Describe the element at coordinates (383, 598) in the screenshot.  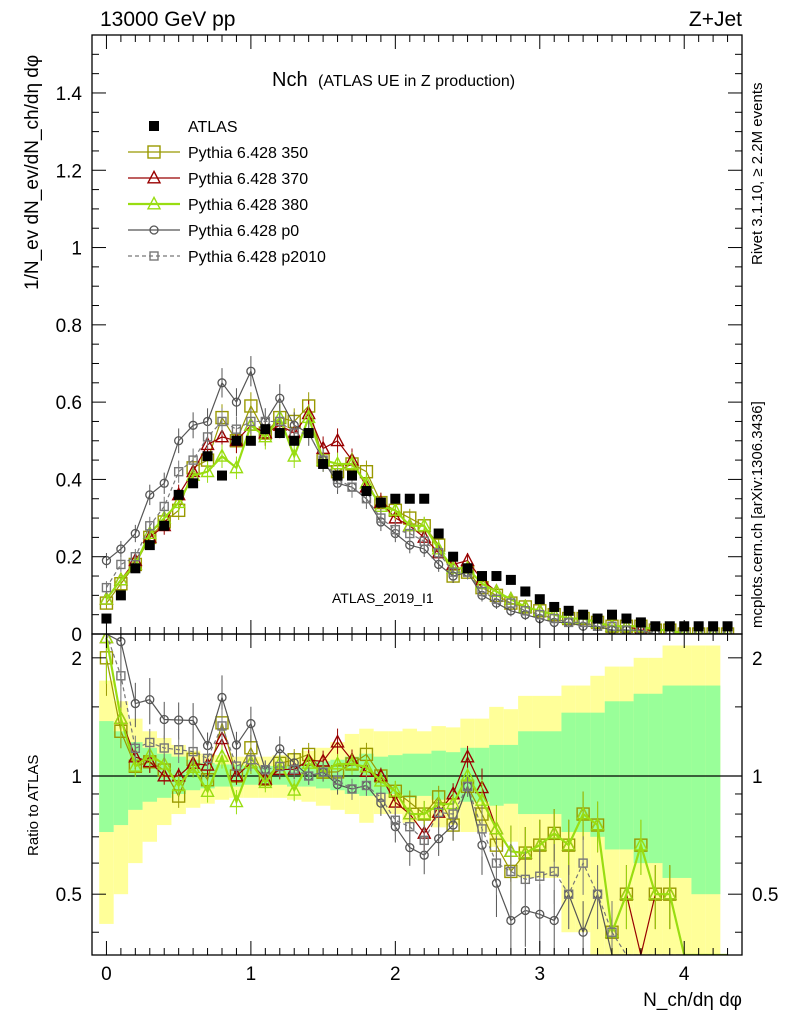
I see `watermark: ATLAS_2019_I1` at that location.